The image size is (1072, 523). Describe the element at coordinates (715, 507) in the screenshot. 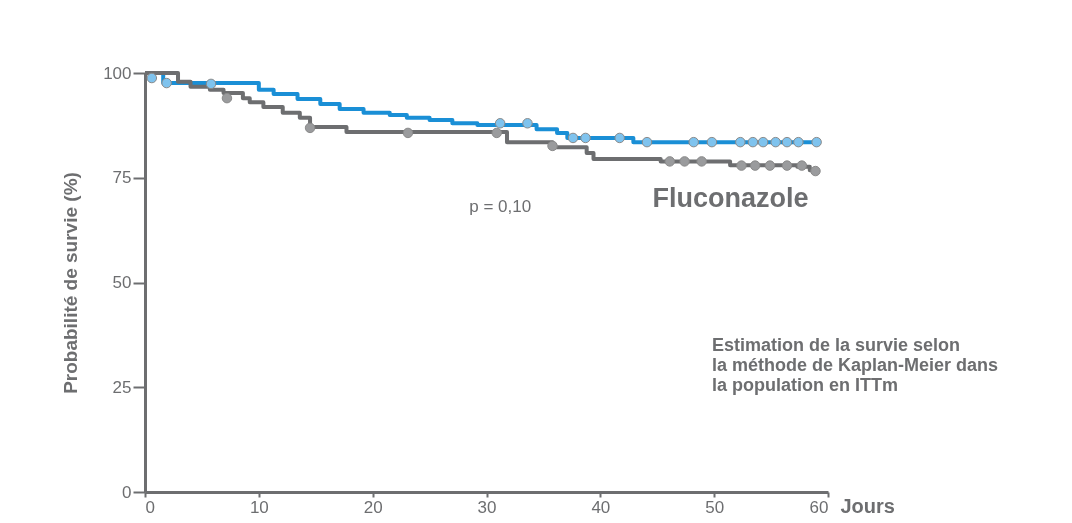

I see `x-tick-label: 50` at that location.